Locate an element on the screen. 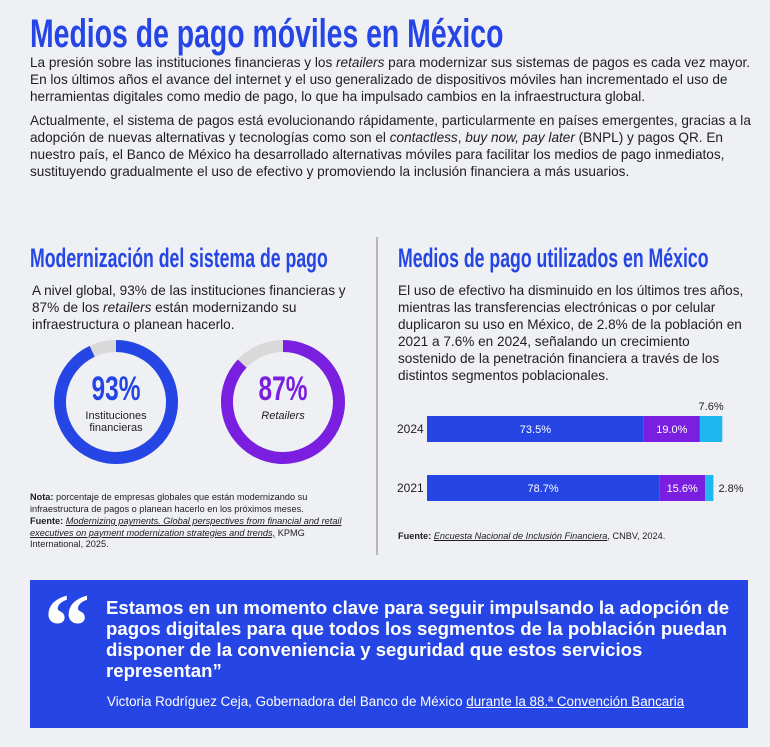 The height and width of the screenshot is (747, 770). text-run: buy now, pay later is located at coordinates (520, 137).